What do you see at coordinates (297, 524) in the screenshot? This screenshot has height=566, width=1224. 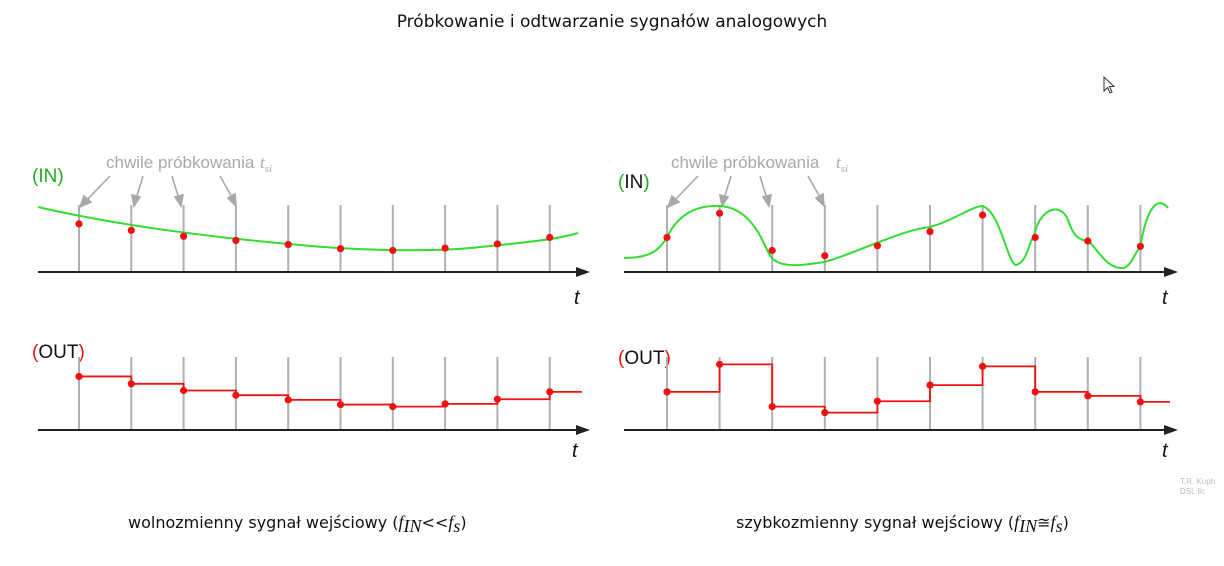 I see `left-caption: wolnozmienny sygnał wejściowy (fIN<<fs)` at bounding box center [297, 524].